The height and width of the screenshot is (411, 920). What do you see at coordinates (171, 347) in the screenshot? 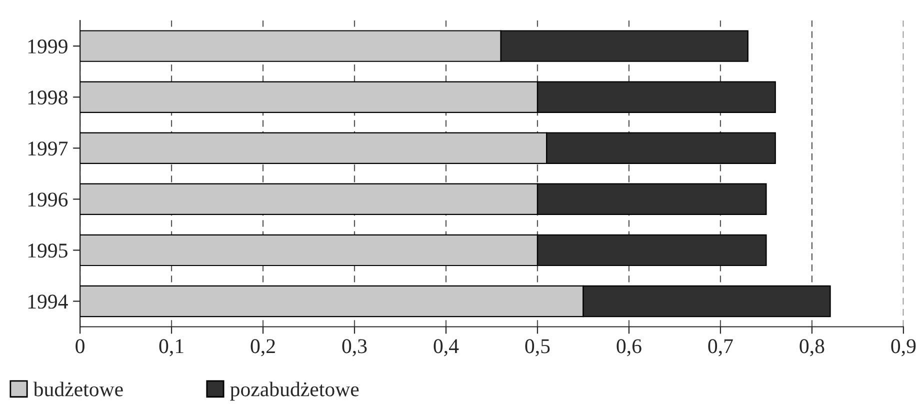
I see `x-tick-label: 0,1` at bounding box center [171, 347].